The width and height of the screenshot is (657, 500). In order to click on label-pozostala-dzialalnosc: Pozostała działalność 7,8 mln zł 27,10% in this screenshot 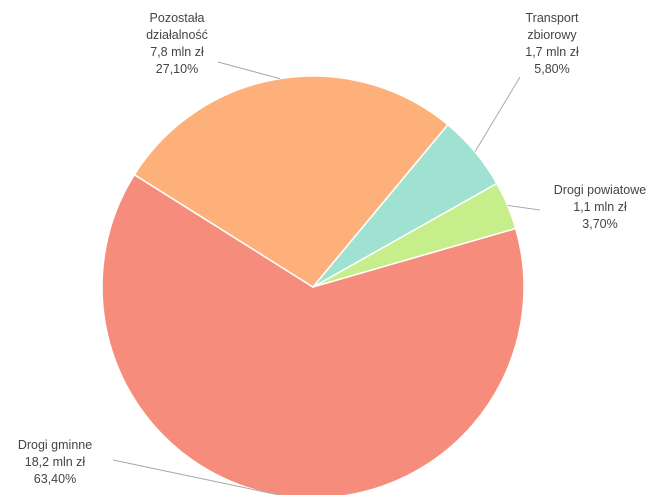, I will do `click(177, 43)`.